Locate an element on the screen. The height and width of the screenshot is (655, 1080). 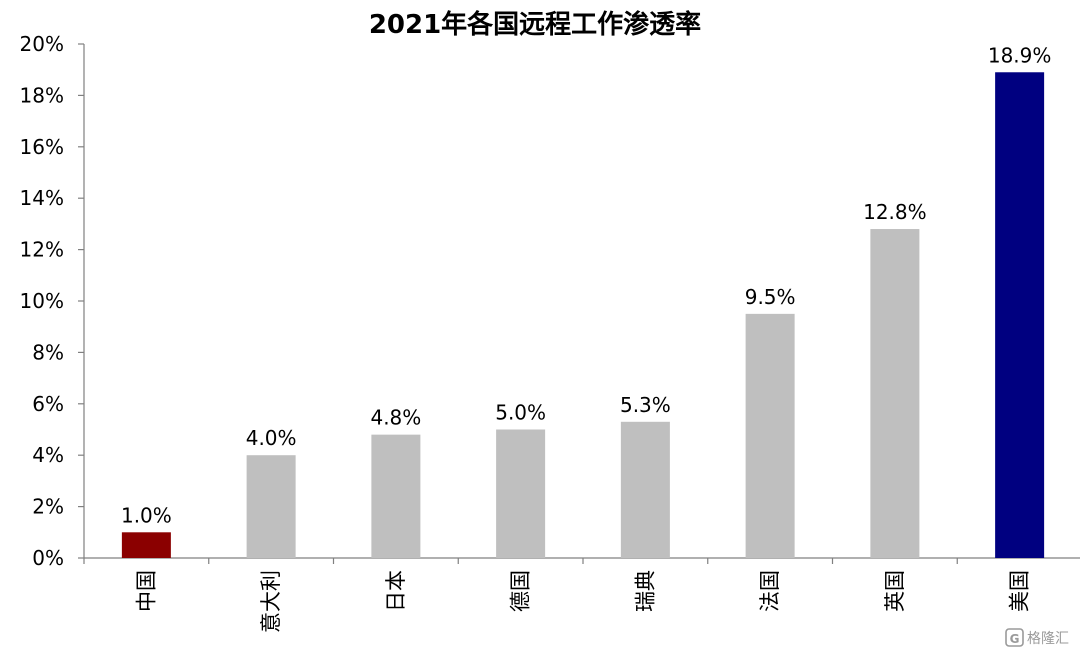
y-tick-label: 2% is located at coordinates (48, 507).